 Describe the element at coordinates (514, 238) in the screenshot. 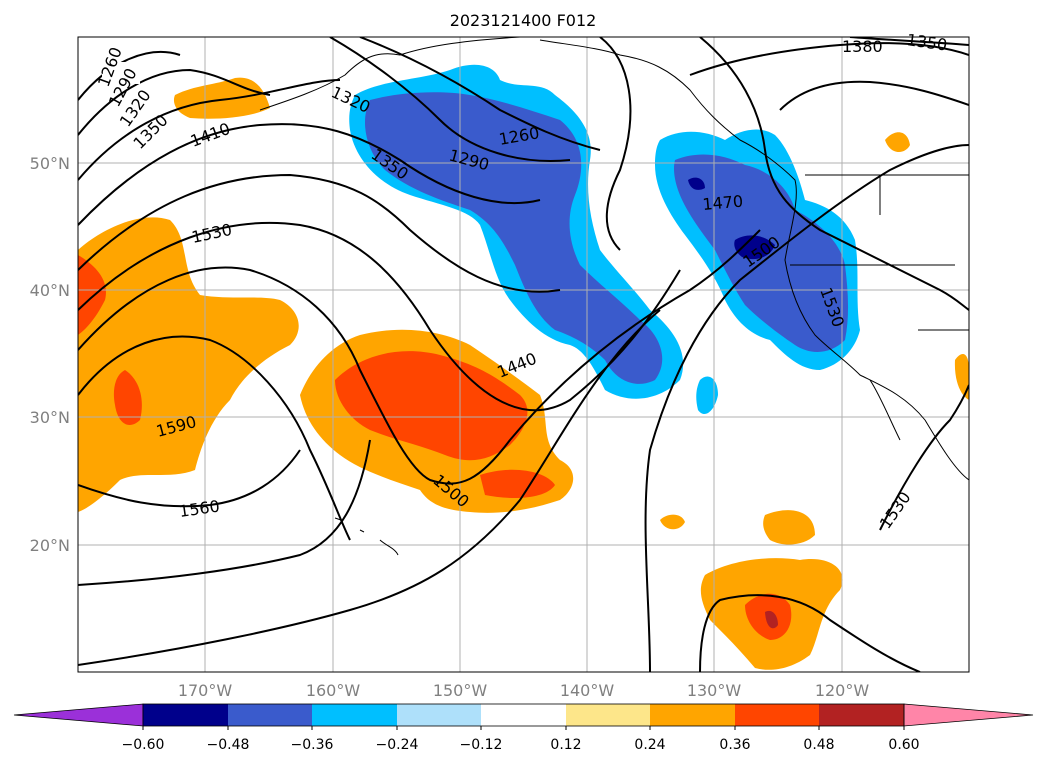

I see `shade-neg-north-inner` at that location.